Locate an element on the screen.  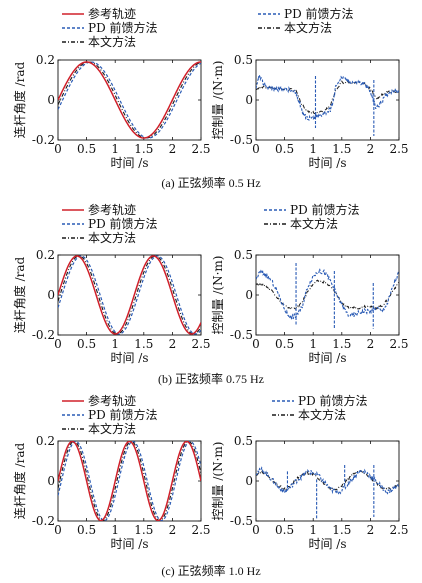
legend-ref-1: 参考轨迹 is located at coordinates (99, 209).